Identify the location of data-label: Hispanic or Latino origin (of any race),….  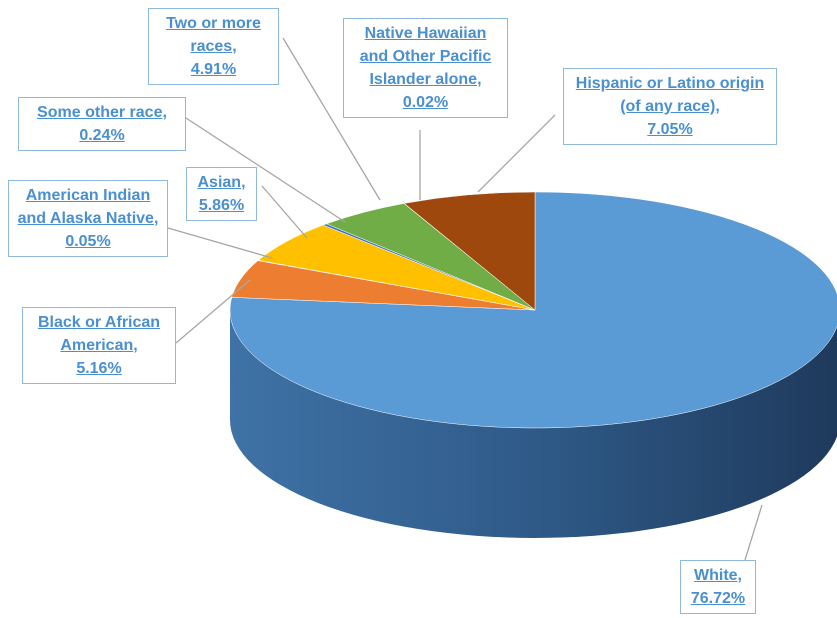
(670, 106).